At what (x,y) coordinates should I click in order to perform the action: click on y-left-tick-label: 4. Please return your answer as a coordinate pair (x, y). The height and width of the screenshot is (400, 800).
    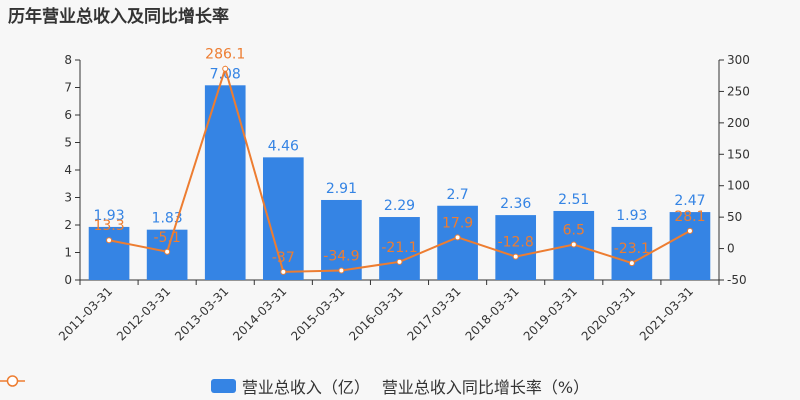
    Looking at the image, I should click on (68, 170).